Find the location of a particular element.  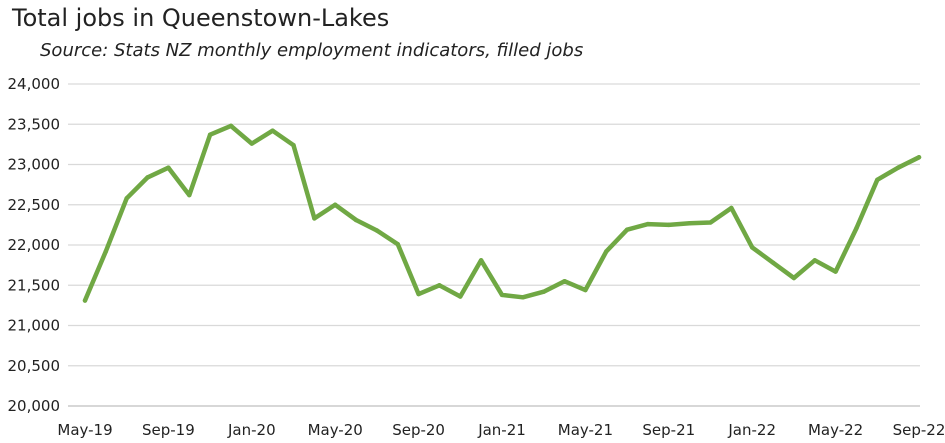

y-tick-label: 20,500 is located at coordinates (34, 366).